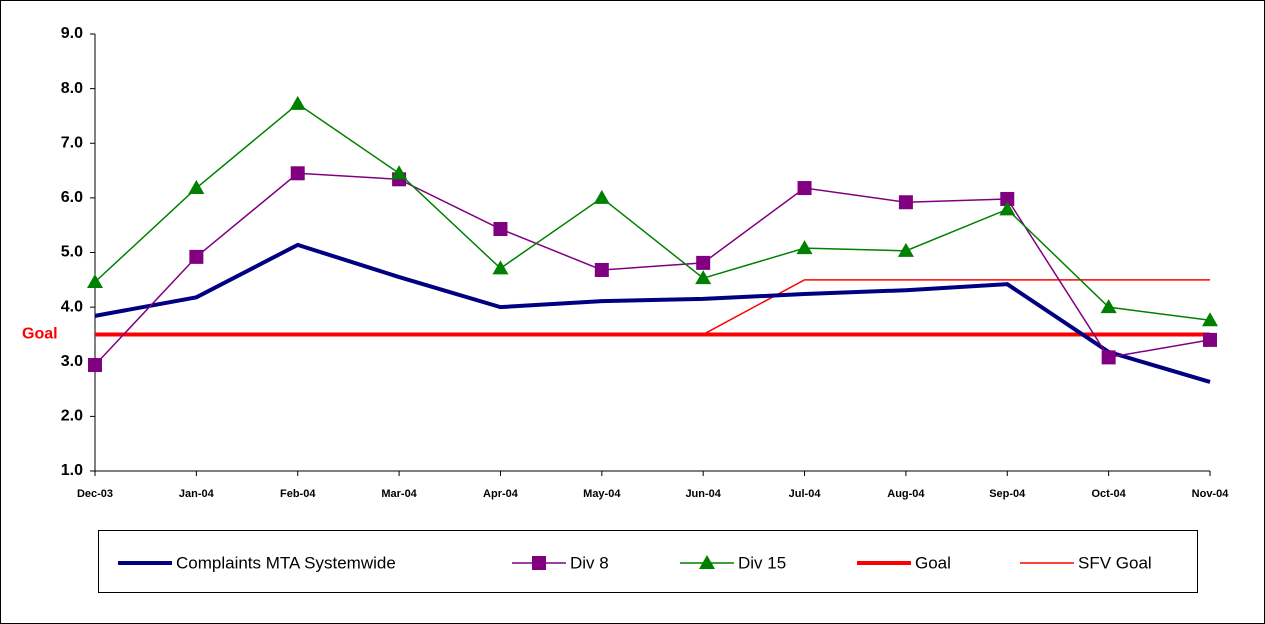  Describe the element at coordinates (703, 494) in the screenshot. I see `x-tick-label: Jun-04` at that location.